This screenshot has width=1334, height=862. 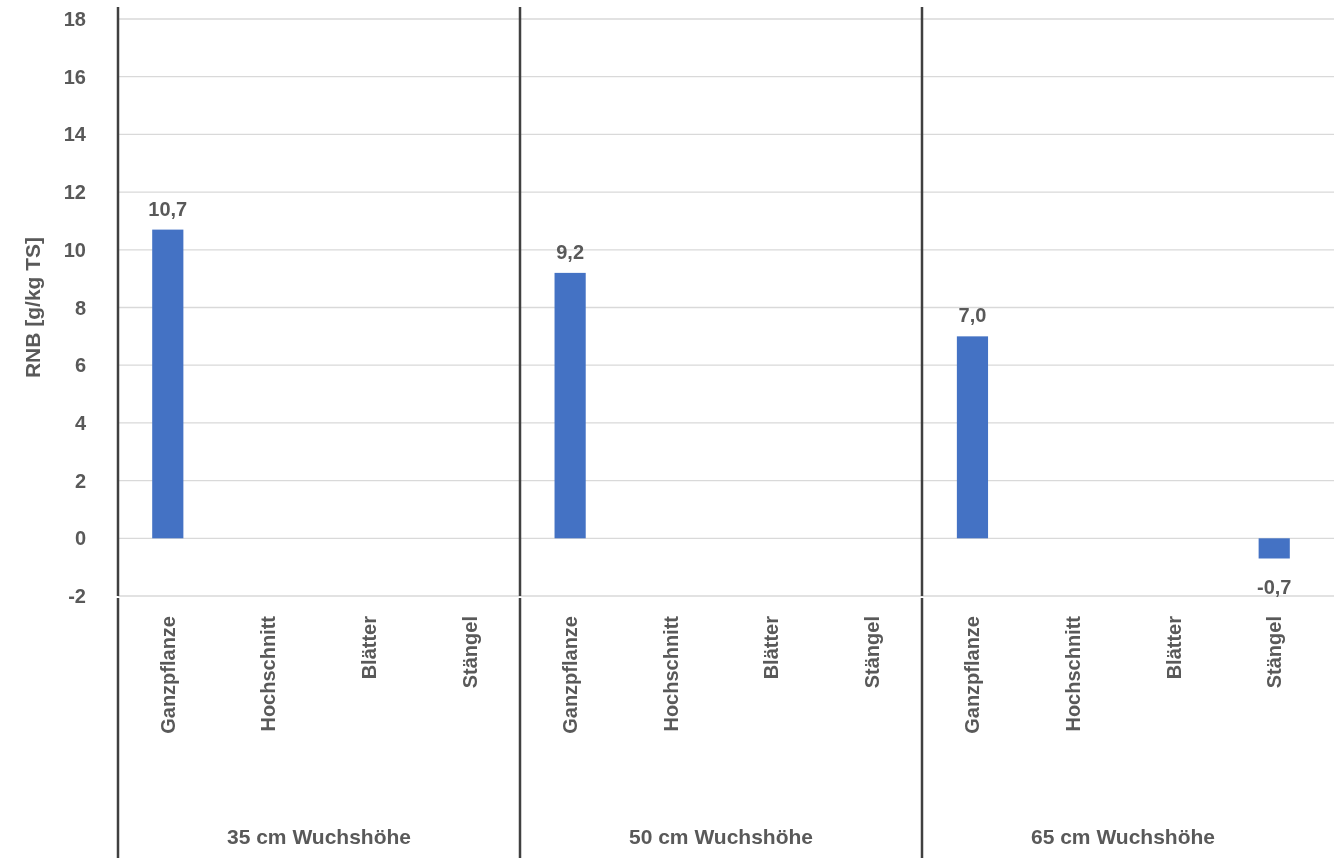 What do you see at coordinates (80, 538) in the screenshot?
I see `y-tick-label: 0` at bounding box center [80, 538].